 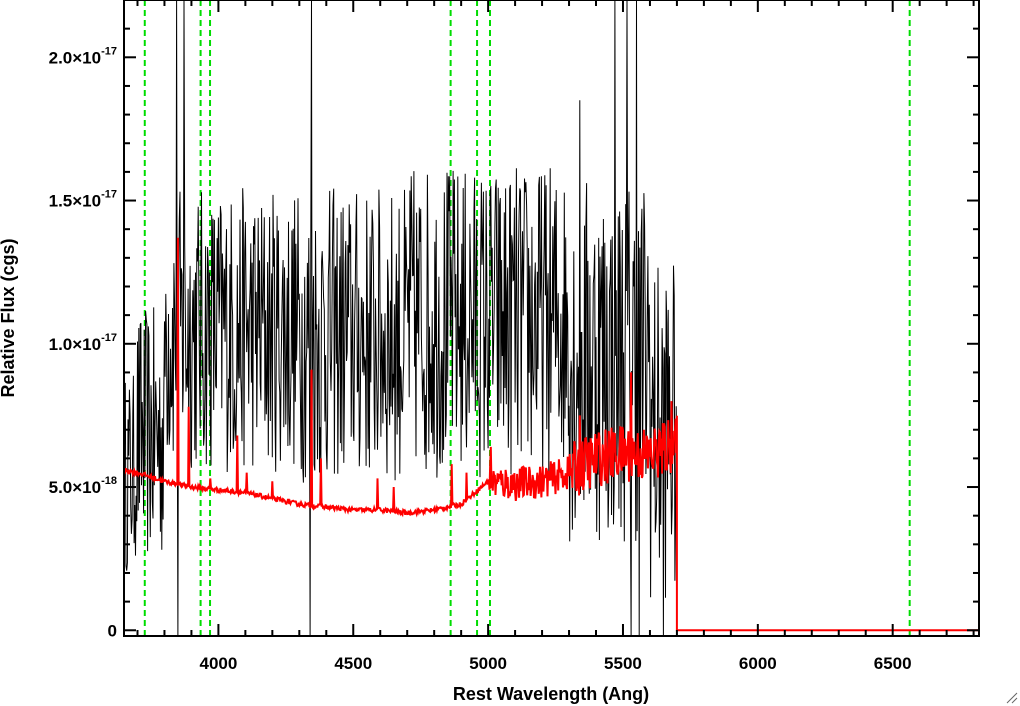 What do you see at coordinates (488, 663) in the screenshot?
I see `x-tick-label: 5000` at bounding box center [488, 663].